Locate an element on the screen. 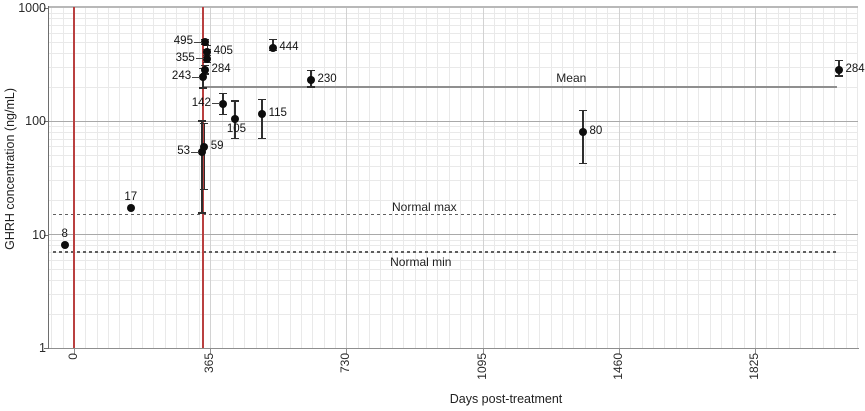  y-tick-label: 1000 is located at coordinates (32, 7).